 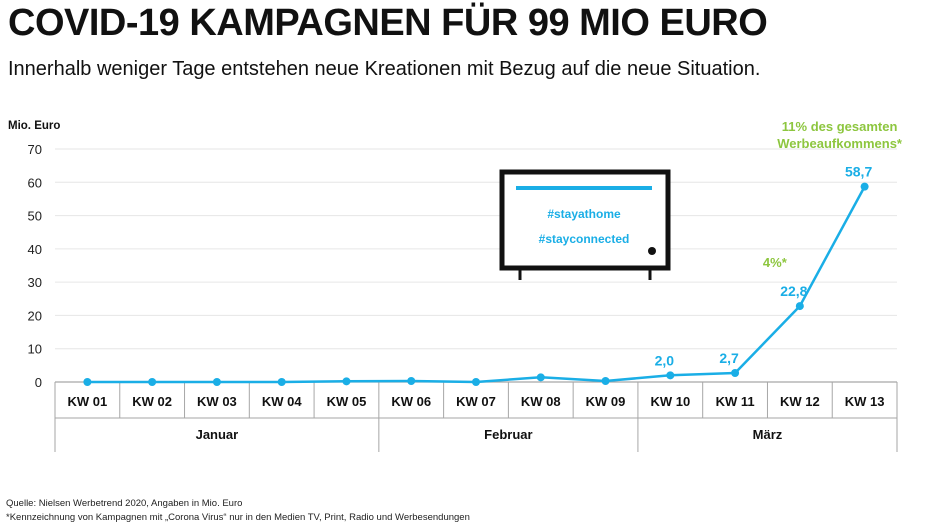 I want to click on y-tick-label: 10, so click(x=35, y=349).